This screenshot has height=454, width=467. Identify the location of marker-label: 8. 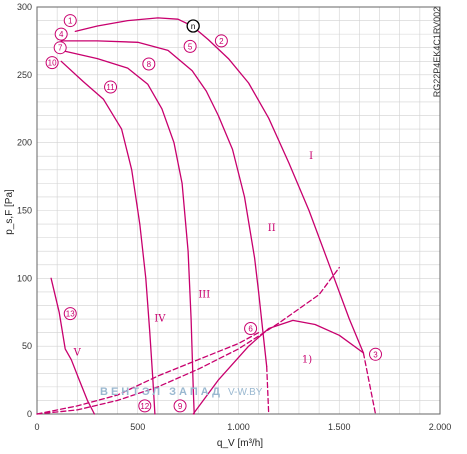
(149, 64).